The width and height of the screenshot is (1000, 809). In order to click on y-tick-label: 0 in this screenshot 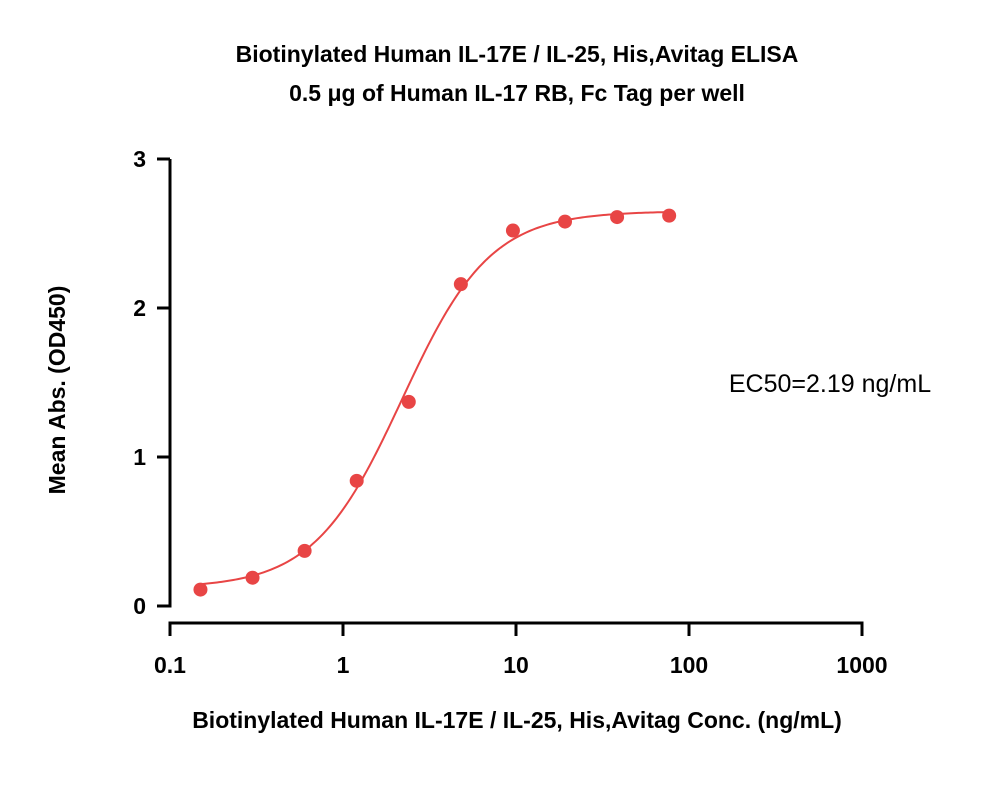, I will do `click(139, 606)`.